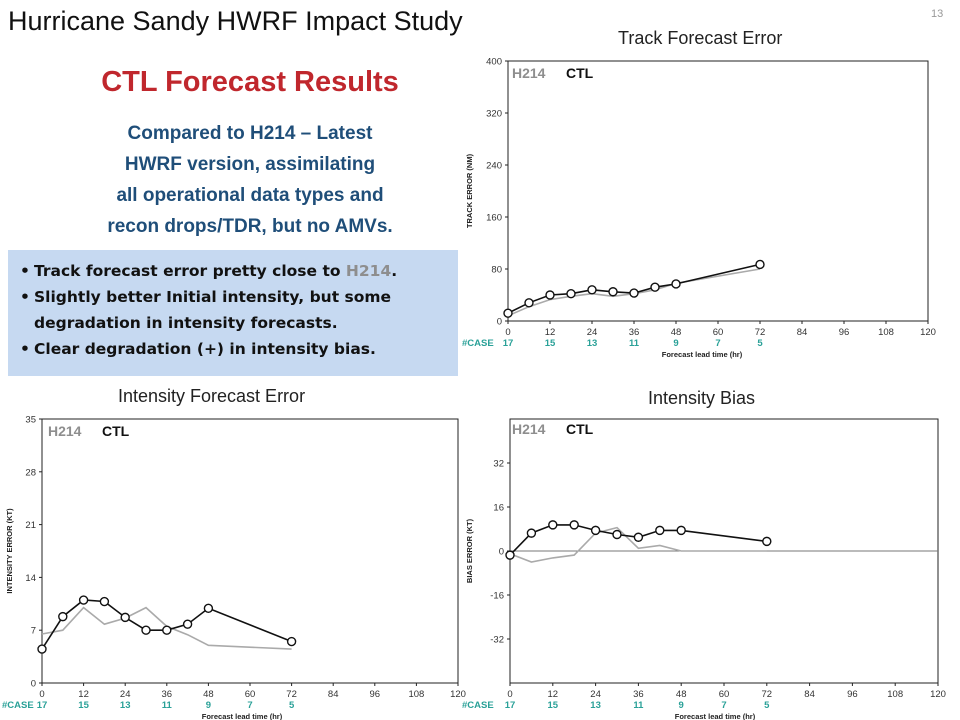 This screenshot has height=720, width=960. What do you see at coordinates (494, 166) in the screenshot?
I see `y-tick-label: 240` at bounding box center [494, 166].